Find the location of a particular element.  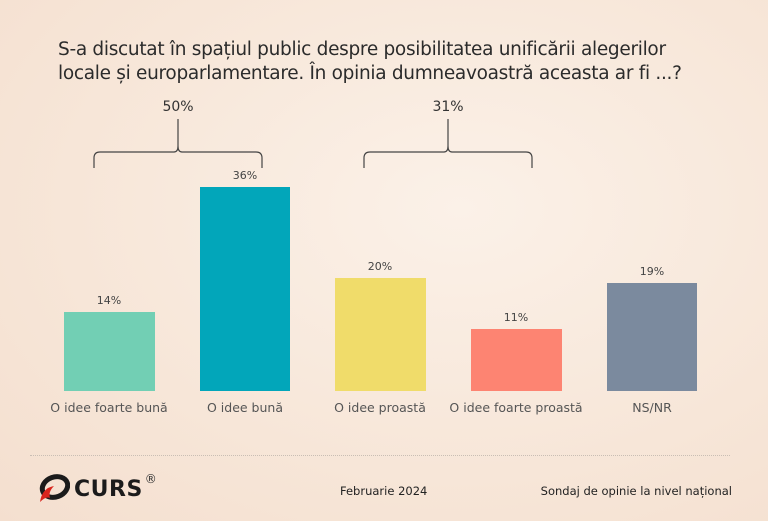

curs-logo: CURS ® is located at coordinates (96, 488).